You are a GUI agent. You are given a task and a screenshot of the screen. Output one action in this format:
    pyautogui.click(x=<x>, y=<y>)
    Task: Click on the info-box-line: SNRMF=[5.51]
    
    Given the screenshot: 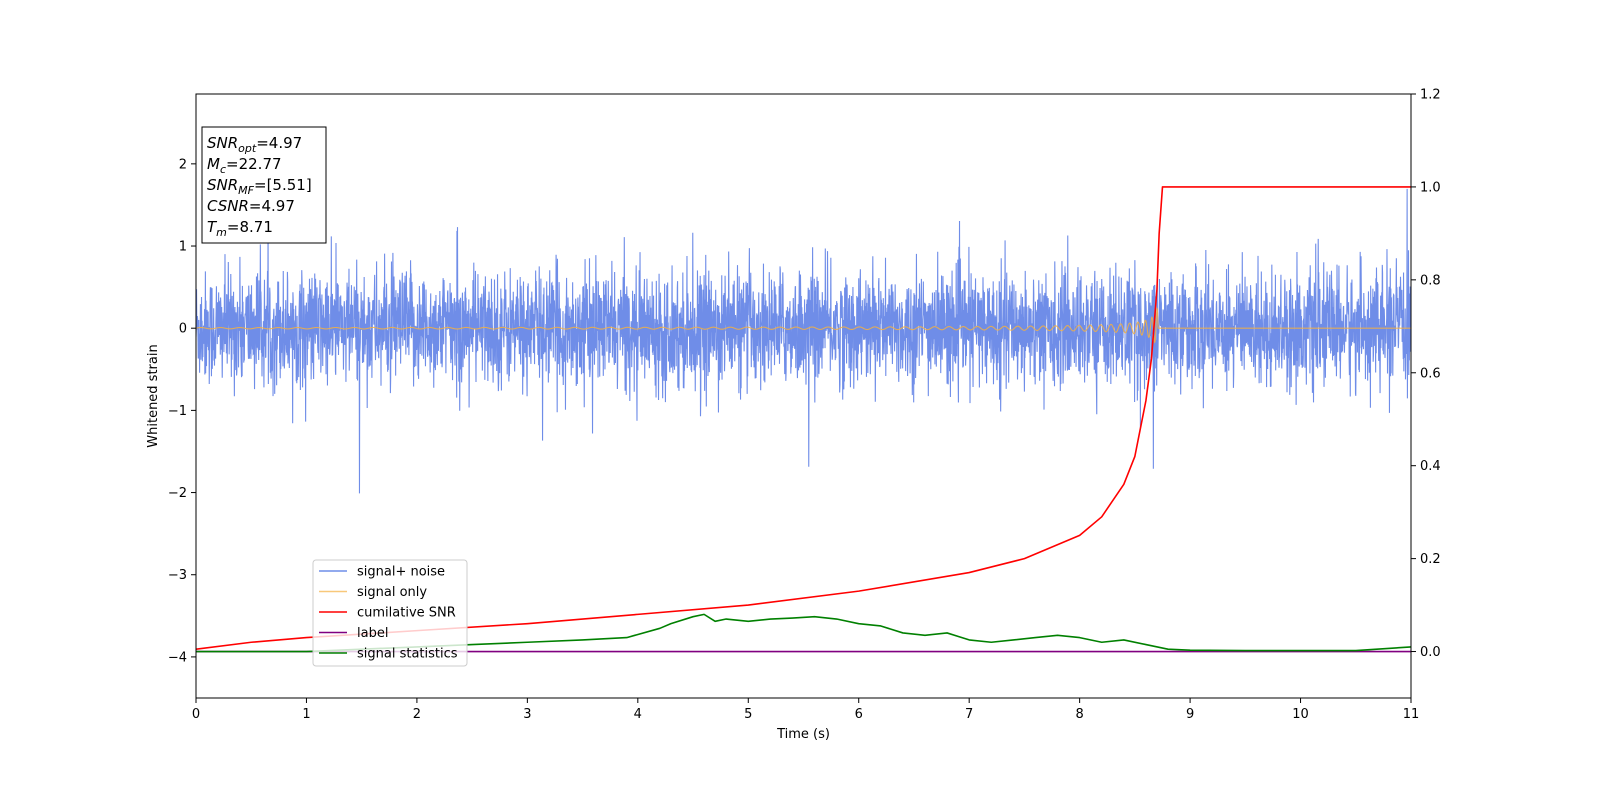 What is the action you would take?
    pyautogui.click(x=259, y=186)
    